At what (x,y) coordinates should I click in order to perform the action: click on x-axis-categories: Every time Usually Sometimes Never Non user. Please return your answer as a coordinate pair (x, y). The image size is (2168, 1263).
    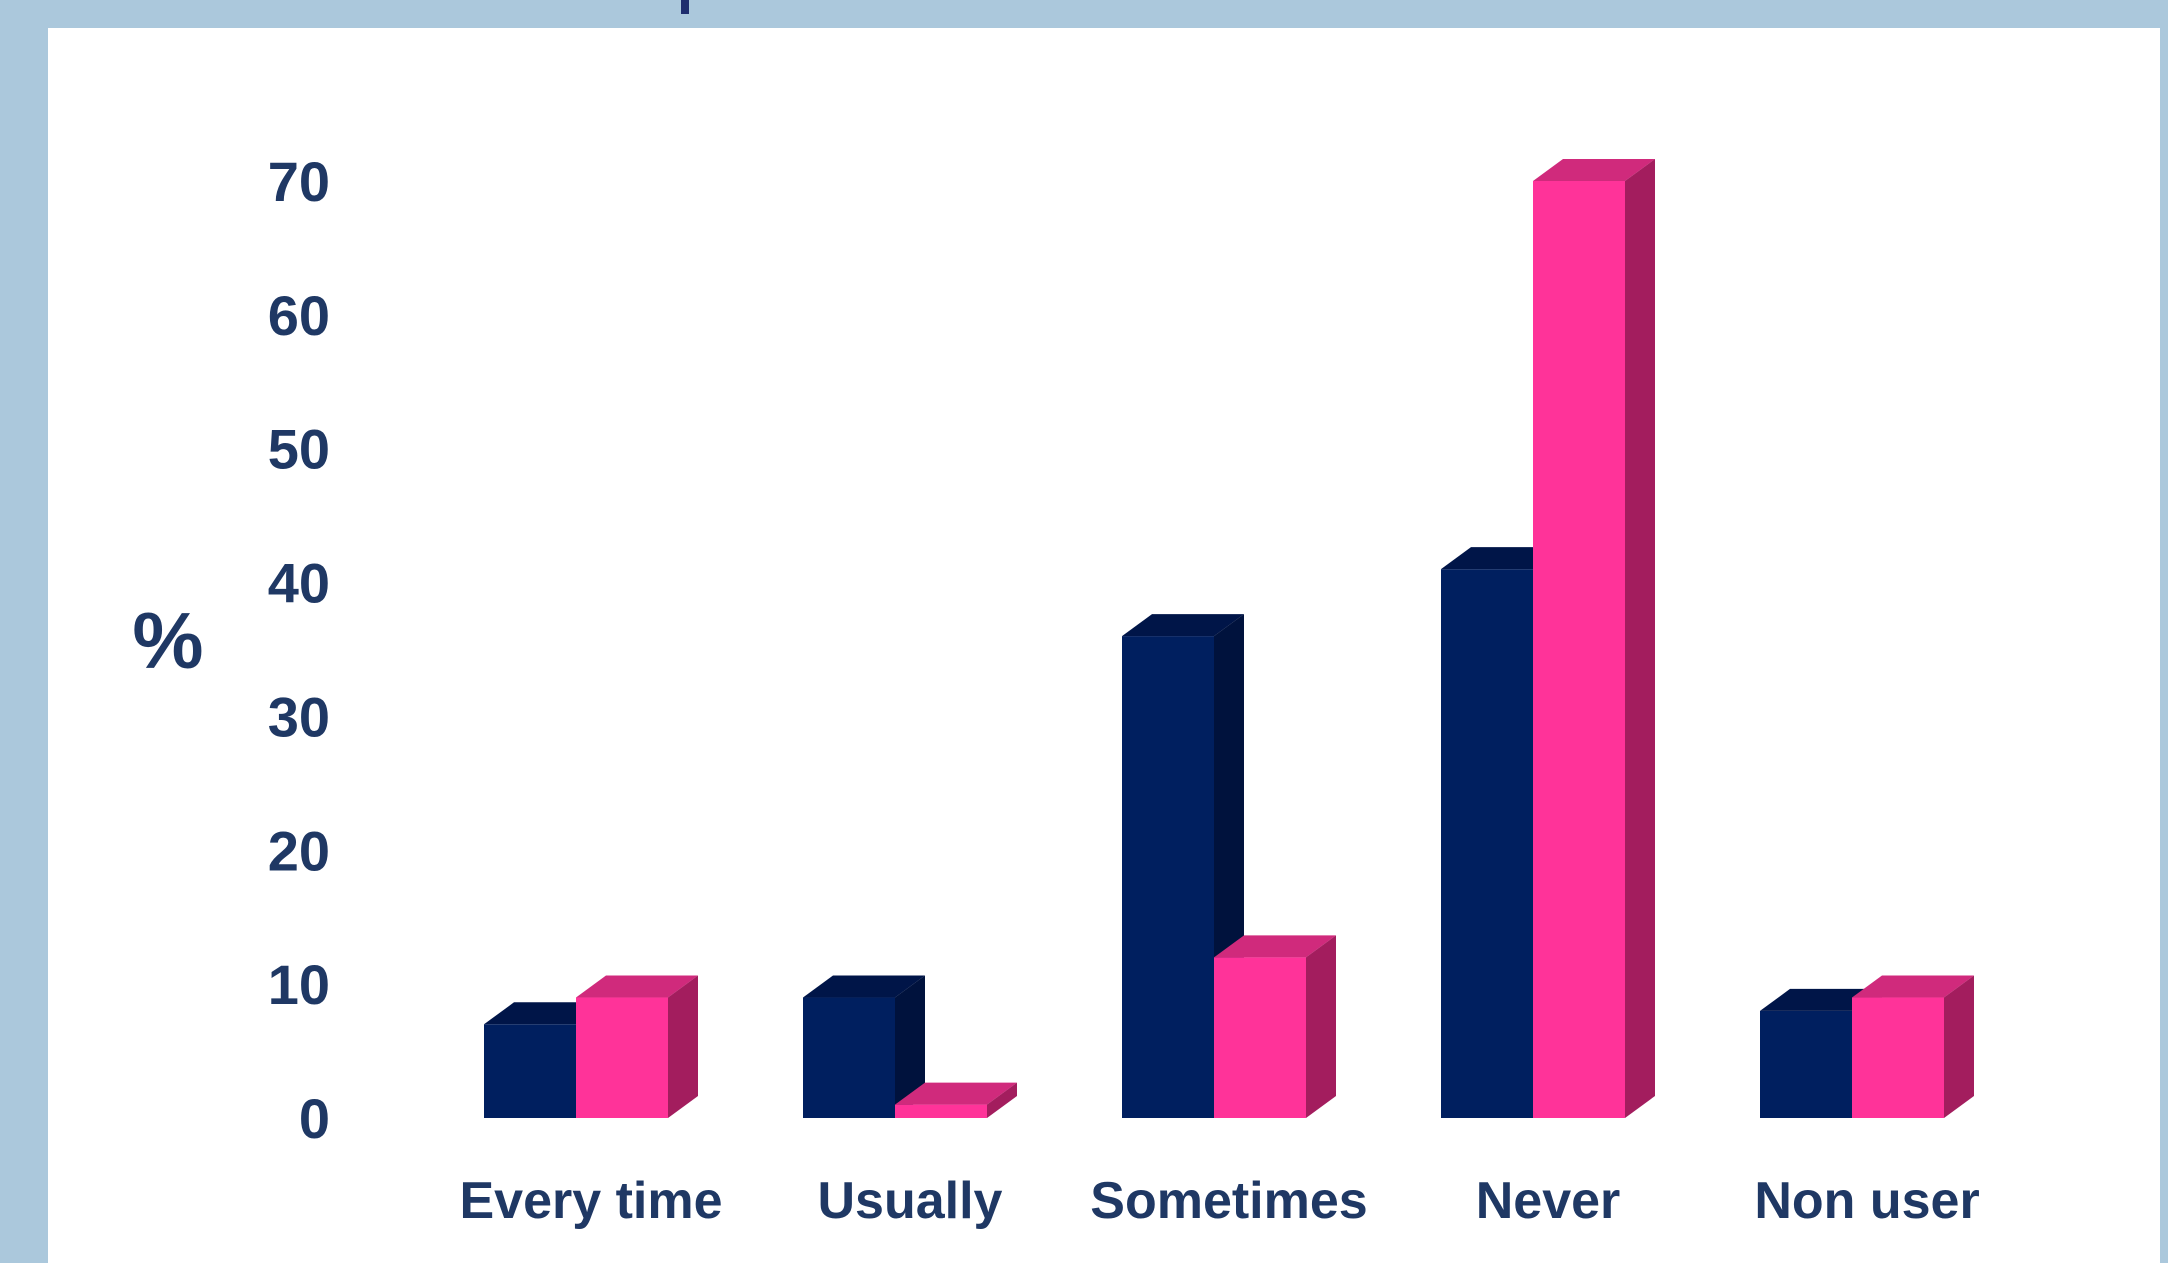
    Looking at the image, I should click on (1219, 1201).